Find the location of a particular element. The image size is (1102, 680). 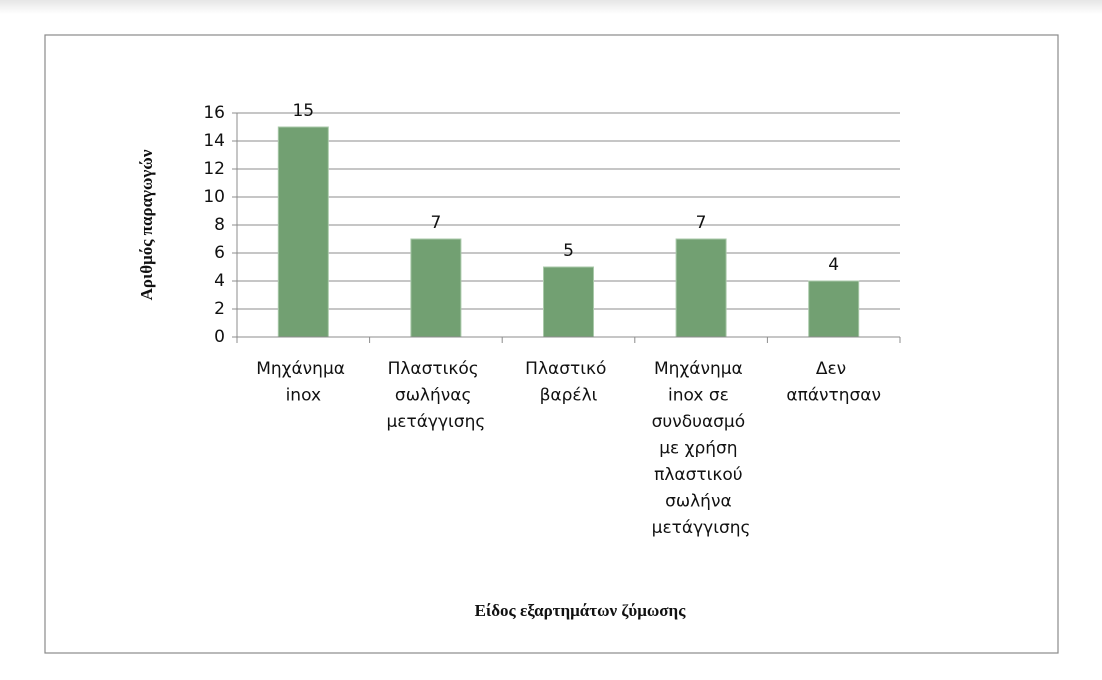

y-tick-label: 14 is located at coordinates (214, 141).